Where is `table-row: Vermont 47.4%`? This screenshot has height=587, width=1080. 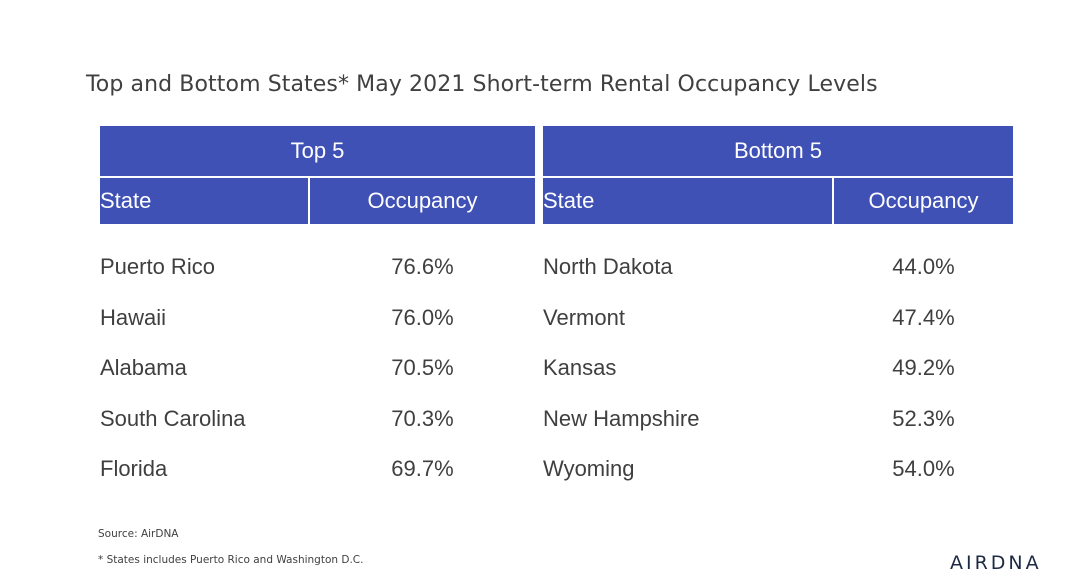 table-row: Vermont 47.4% is located at coordinates (778, 318).